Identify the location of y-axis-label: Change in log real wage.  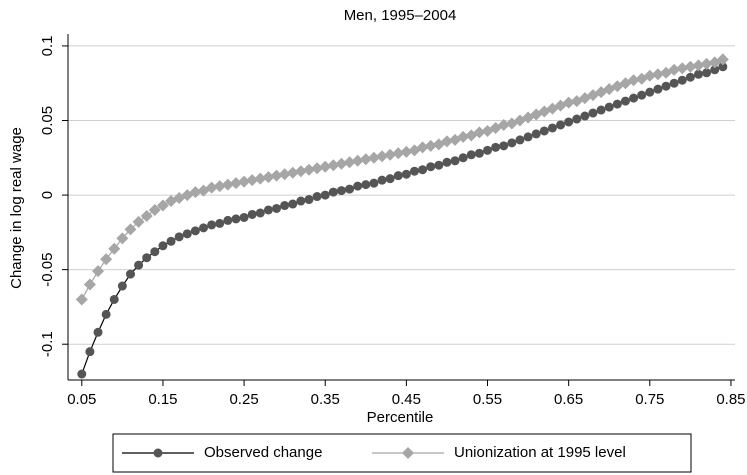
(16, 208).